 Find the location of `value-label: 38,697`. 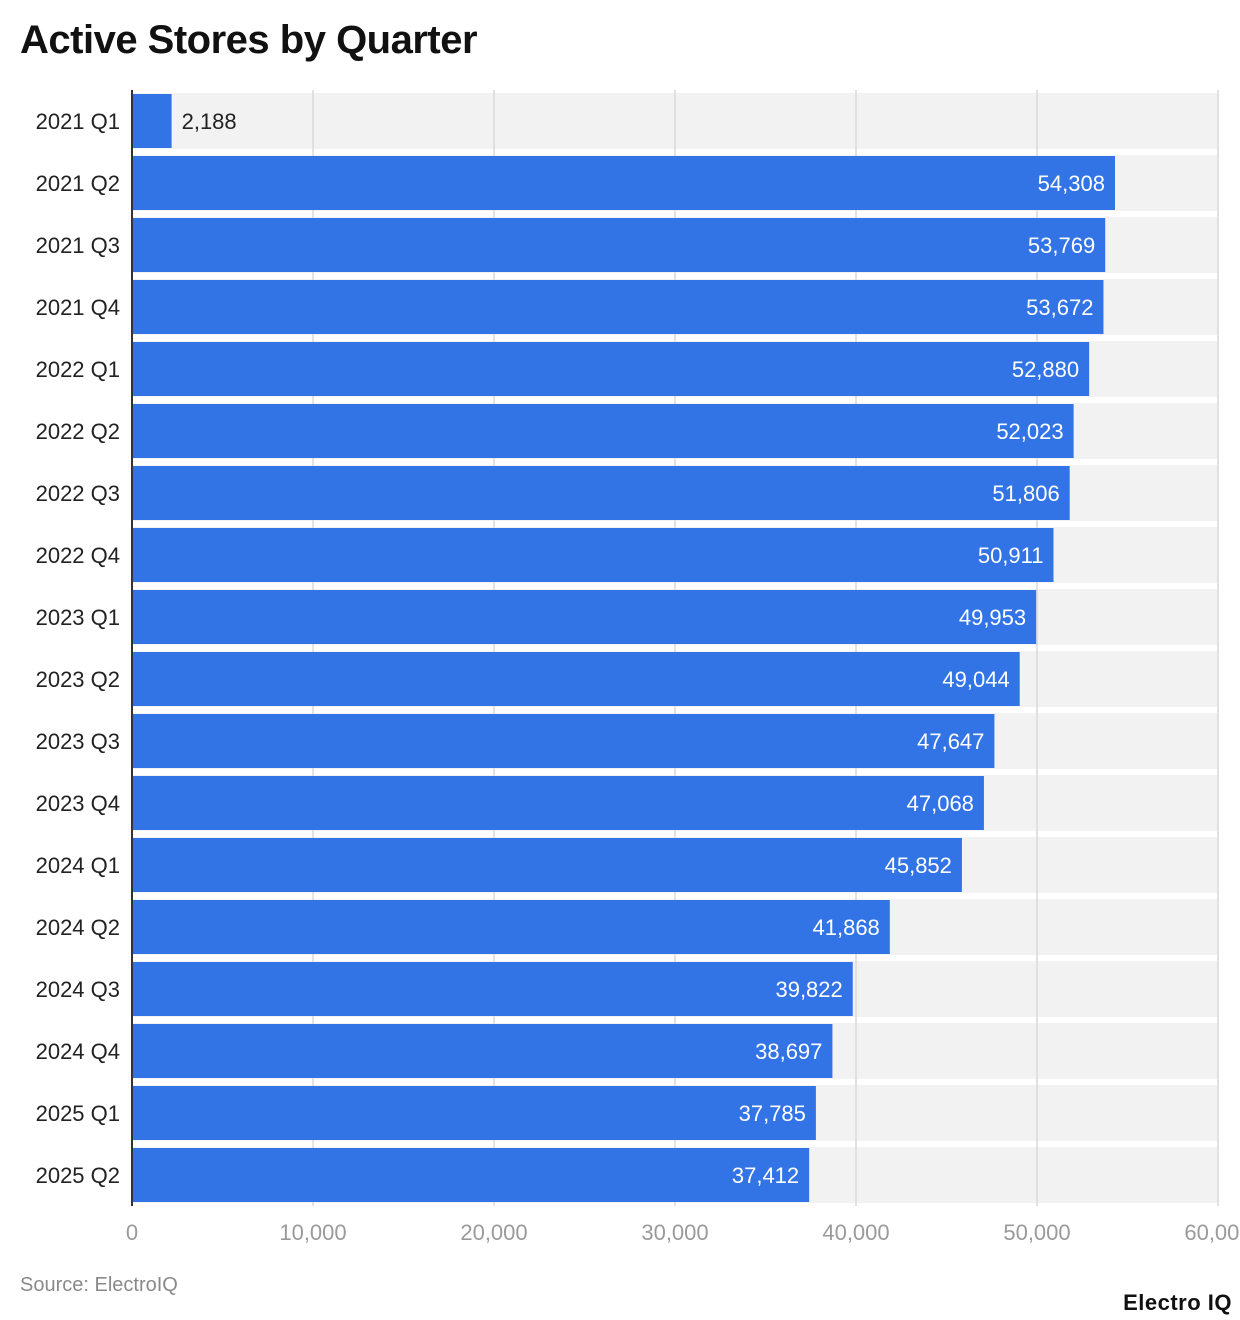

value-label: 38,697 is located at coordinates (788, 1051).